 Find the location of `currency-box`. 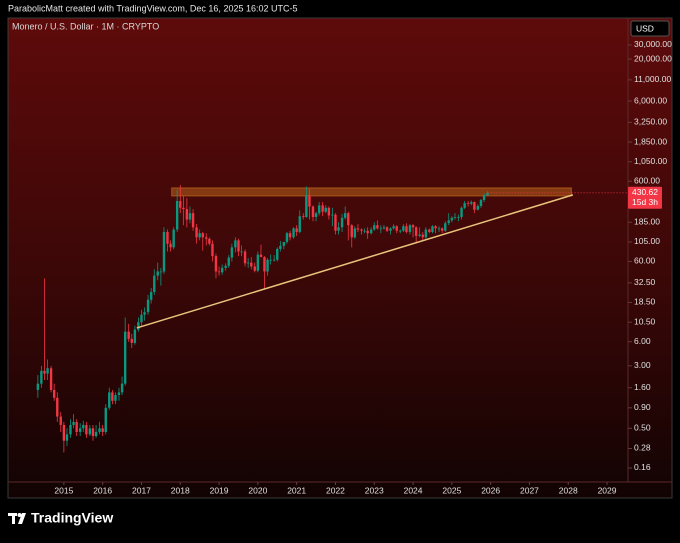

currency-box is located at coordinates (650, 28).